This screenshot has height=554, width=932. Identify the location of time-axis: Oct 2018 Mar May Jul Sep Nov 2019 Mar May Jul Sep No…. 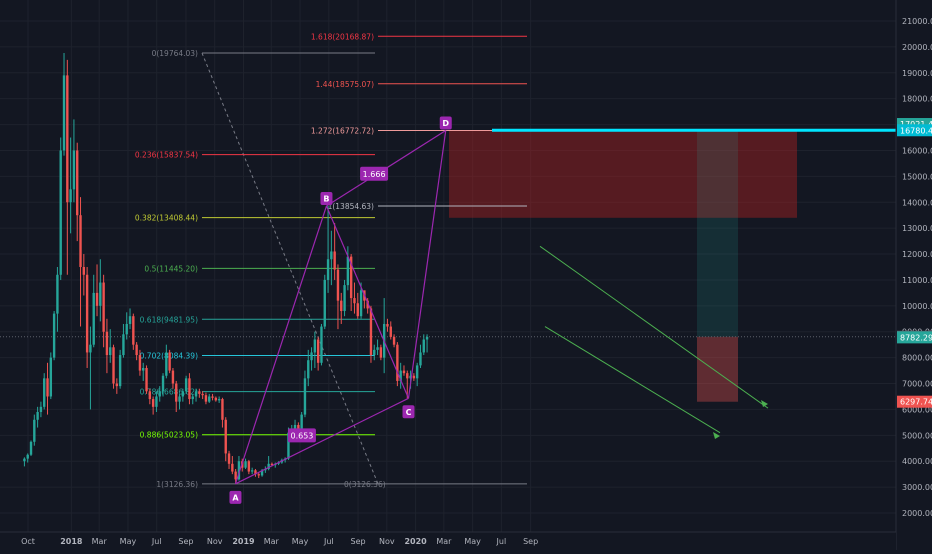
(448, 540).